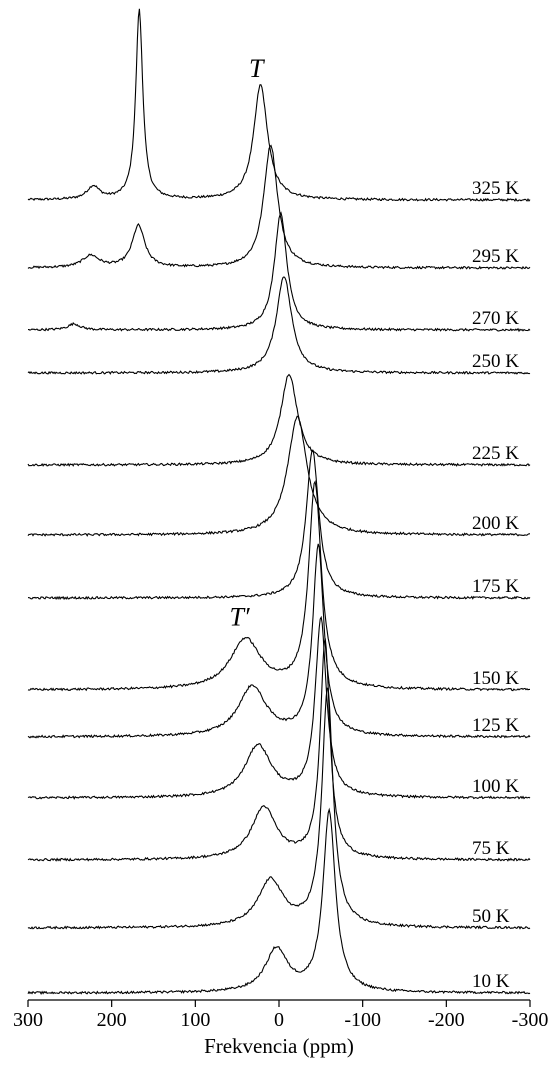 This screenshot has width=558, height=1070. Describe the element at coordinates (279, 1046) in the screenshot. I see `x-axis-title: Frekvencia (ppm)` at that location.